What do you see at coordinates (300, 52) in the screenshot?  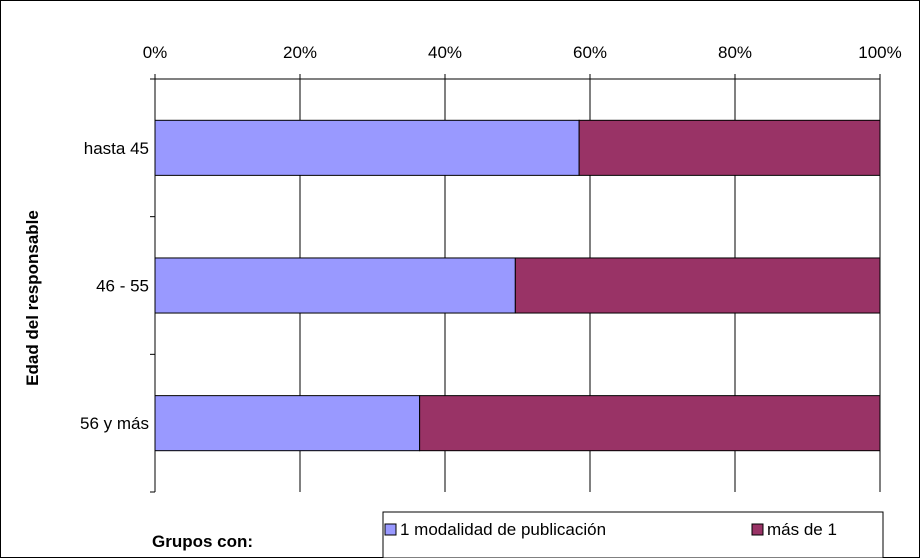 I see `x-tick-label: 20%` at bounding box center [300, 52].